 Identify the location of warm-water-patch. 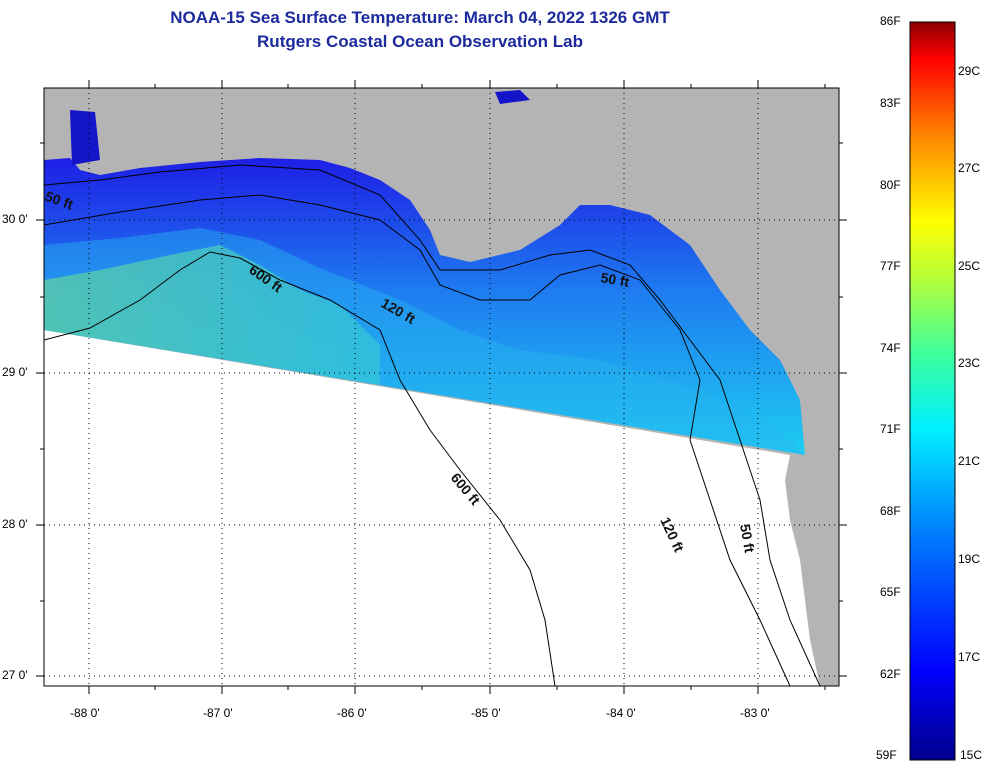
(212, 315).